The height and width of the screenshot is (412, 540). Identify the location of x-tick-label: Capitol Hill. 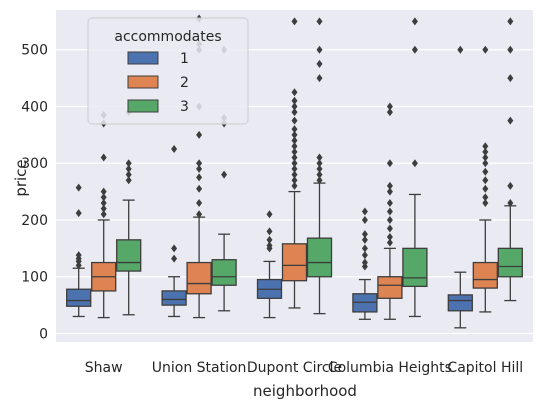
(485, 368).